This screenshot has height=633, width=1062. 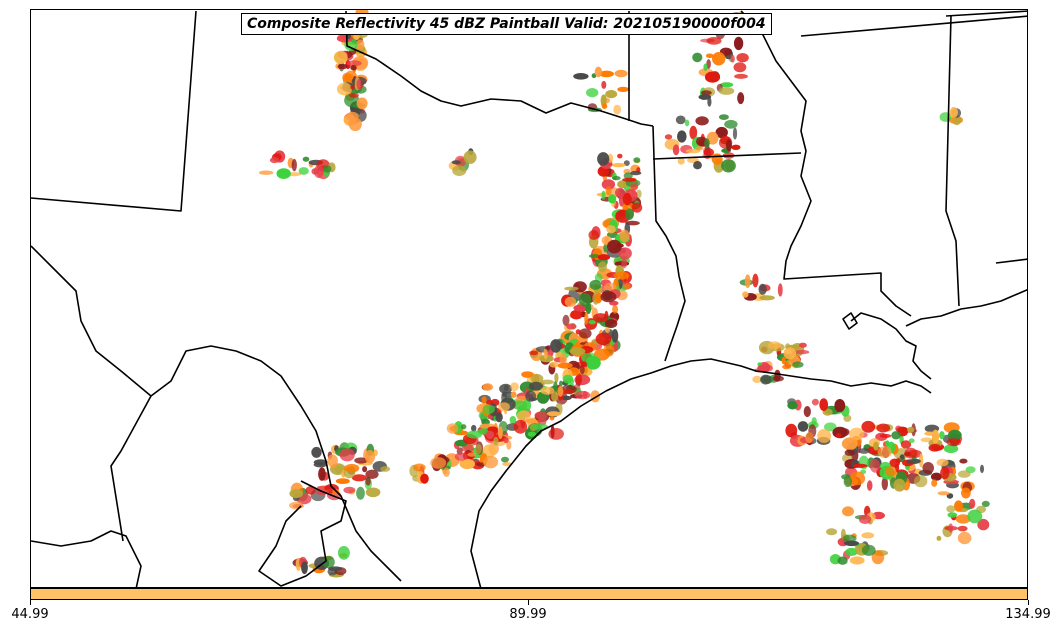 I want to click on colorbar-tick-label-1: 89.99, so click(x=528, y=614).